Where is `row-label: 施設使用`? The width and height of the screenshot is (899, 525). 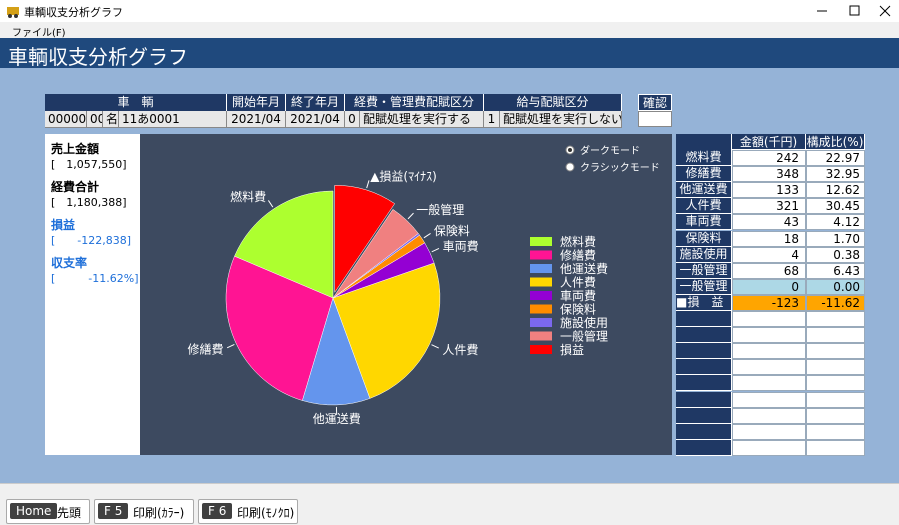 row-label: 施設使用 is located at coordinates (704, 254).